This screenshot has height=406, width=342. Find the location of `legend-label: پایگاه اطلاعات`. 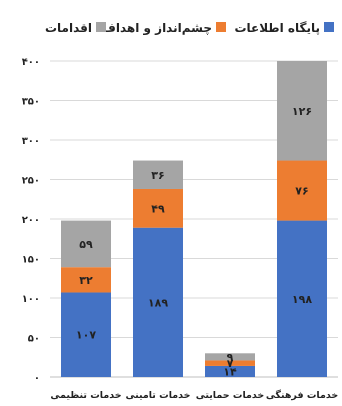

legend-label: پایگاه اطلاعات is located at coordinates (277, 28).